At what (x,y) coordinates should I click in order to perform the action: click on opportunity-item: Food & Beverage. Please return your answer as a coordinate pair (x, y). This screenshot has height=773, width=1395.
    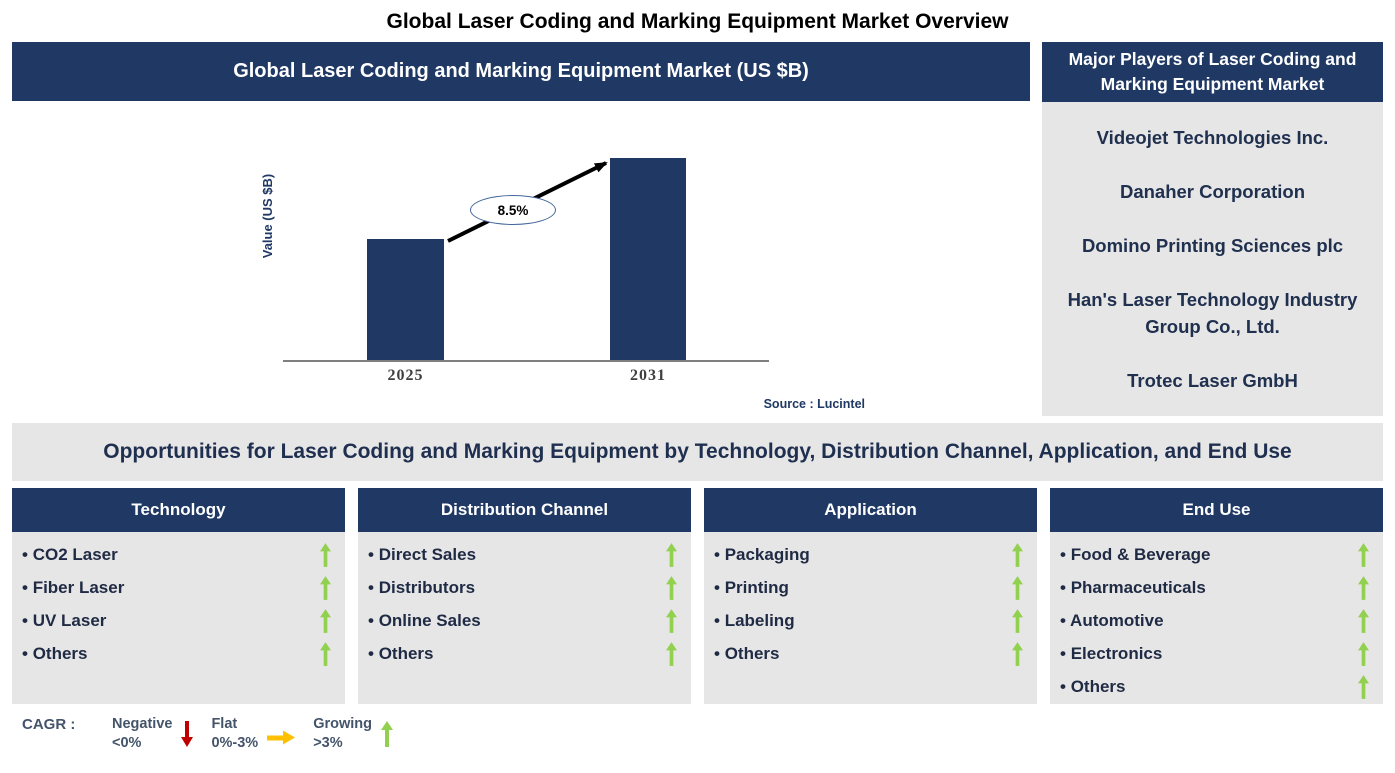
    Looking at the image, I should click on (1216, 554).